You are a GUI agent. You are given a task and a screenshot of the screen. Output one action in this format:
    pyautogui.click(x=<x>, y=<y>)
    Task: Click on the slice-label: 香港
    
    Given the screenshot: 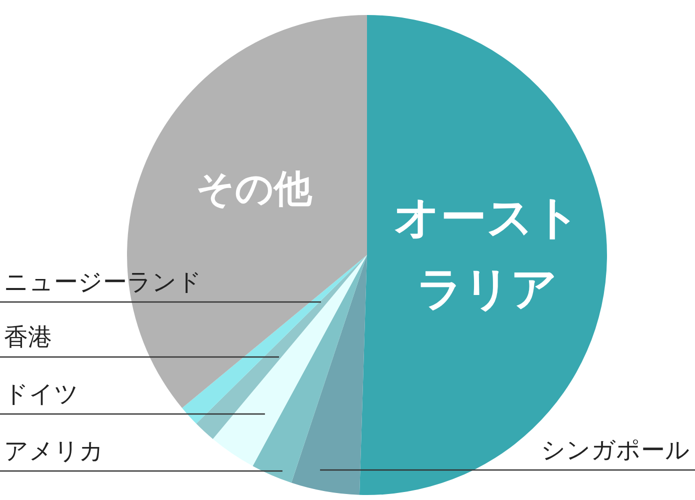 What is the action you would take?
    pyautogui.click(x=28, y=337)
    